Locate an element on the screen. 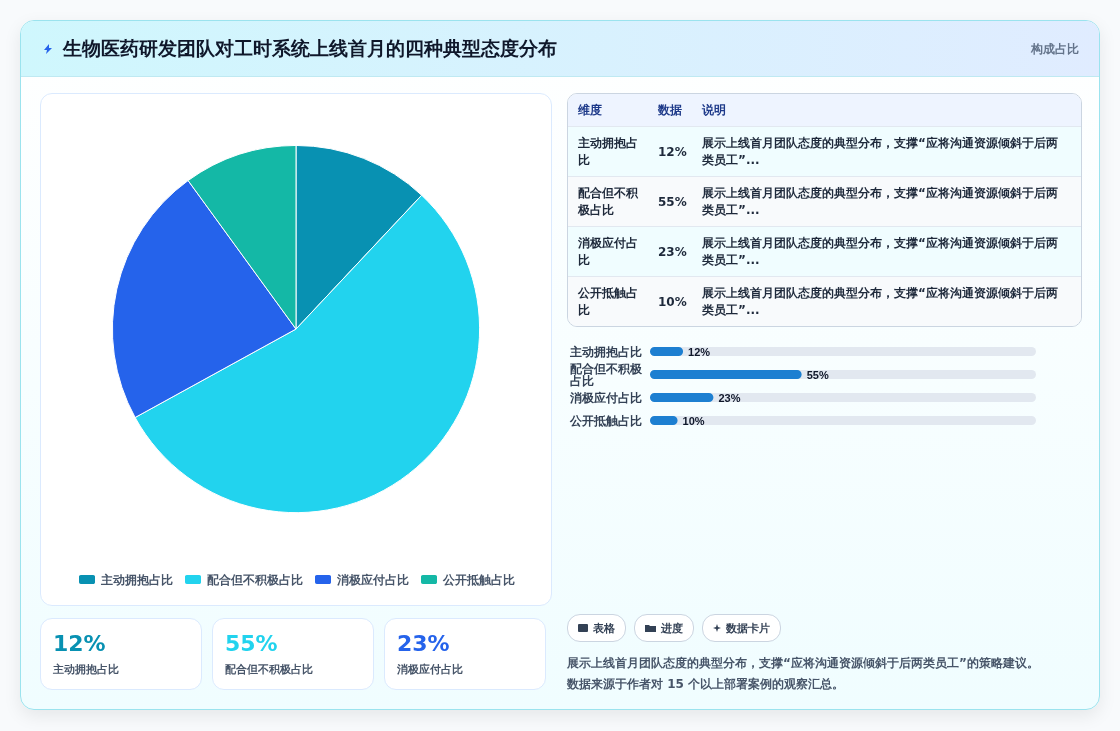  text: 消极应付占比 is located at coordinates (430, 669).